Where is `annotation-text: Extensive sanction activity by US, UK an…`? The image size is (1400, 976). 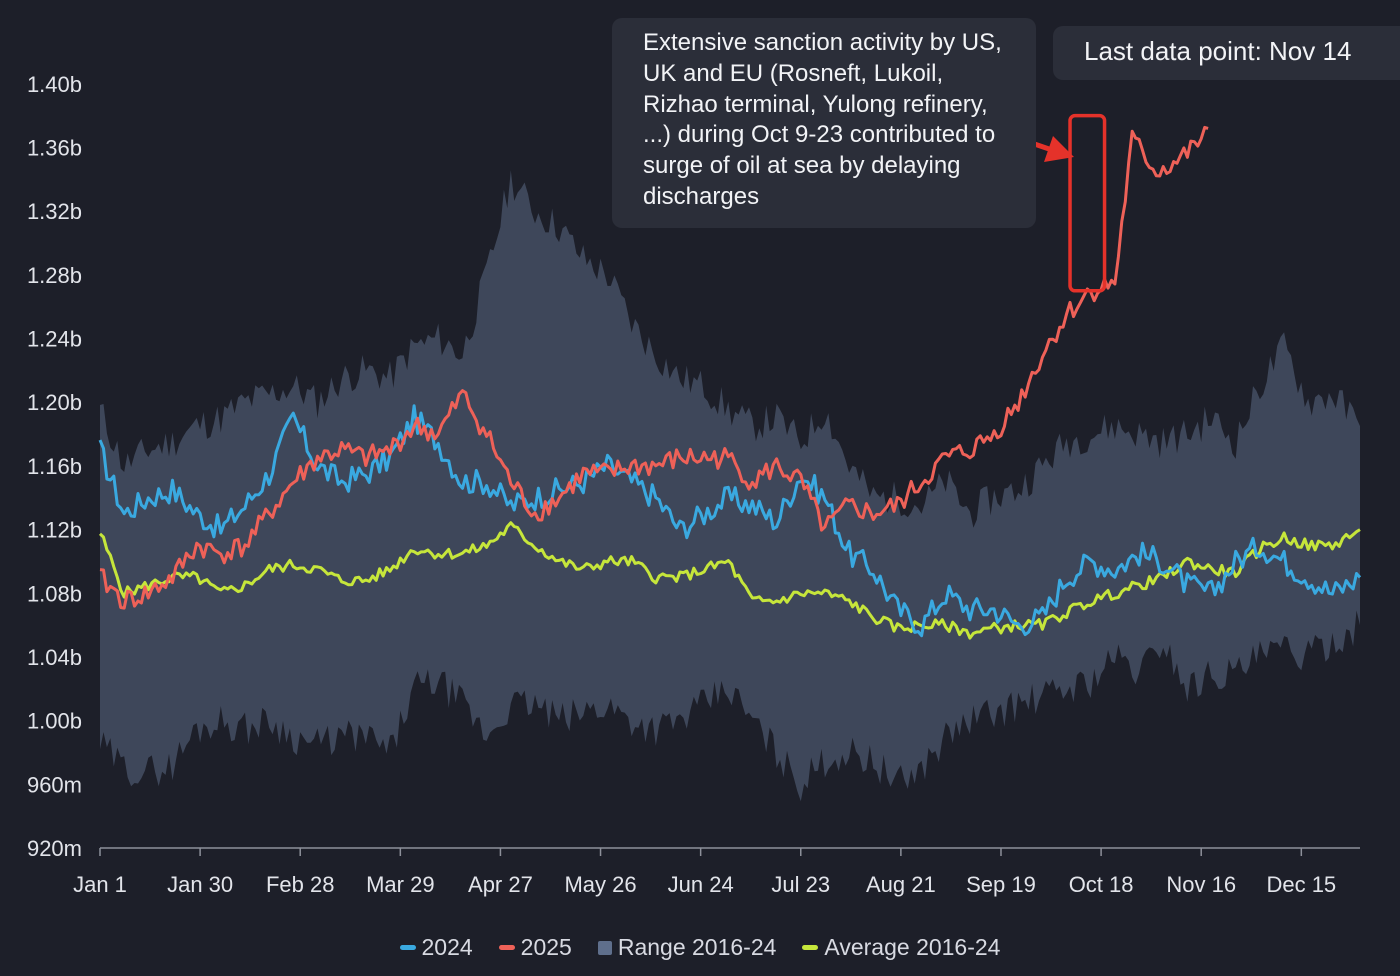
annotation-text: Extensive sanction activity by US, UK an… is located at coordinates (822, 119).